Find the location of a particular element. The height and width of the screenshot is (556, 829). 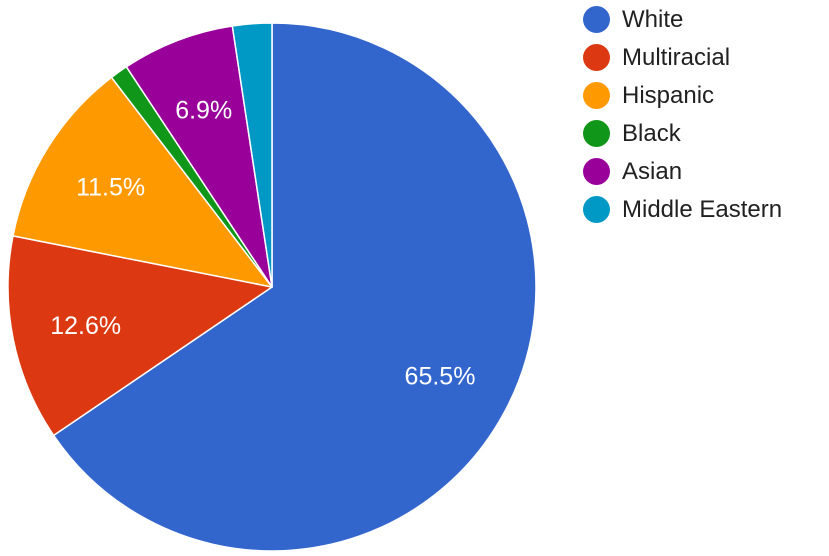

legend-label-middle-eastern: Middle Eastern is located at coordinates (702, 209).